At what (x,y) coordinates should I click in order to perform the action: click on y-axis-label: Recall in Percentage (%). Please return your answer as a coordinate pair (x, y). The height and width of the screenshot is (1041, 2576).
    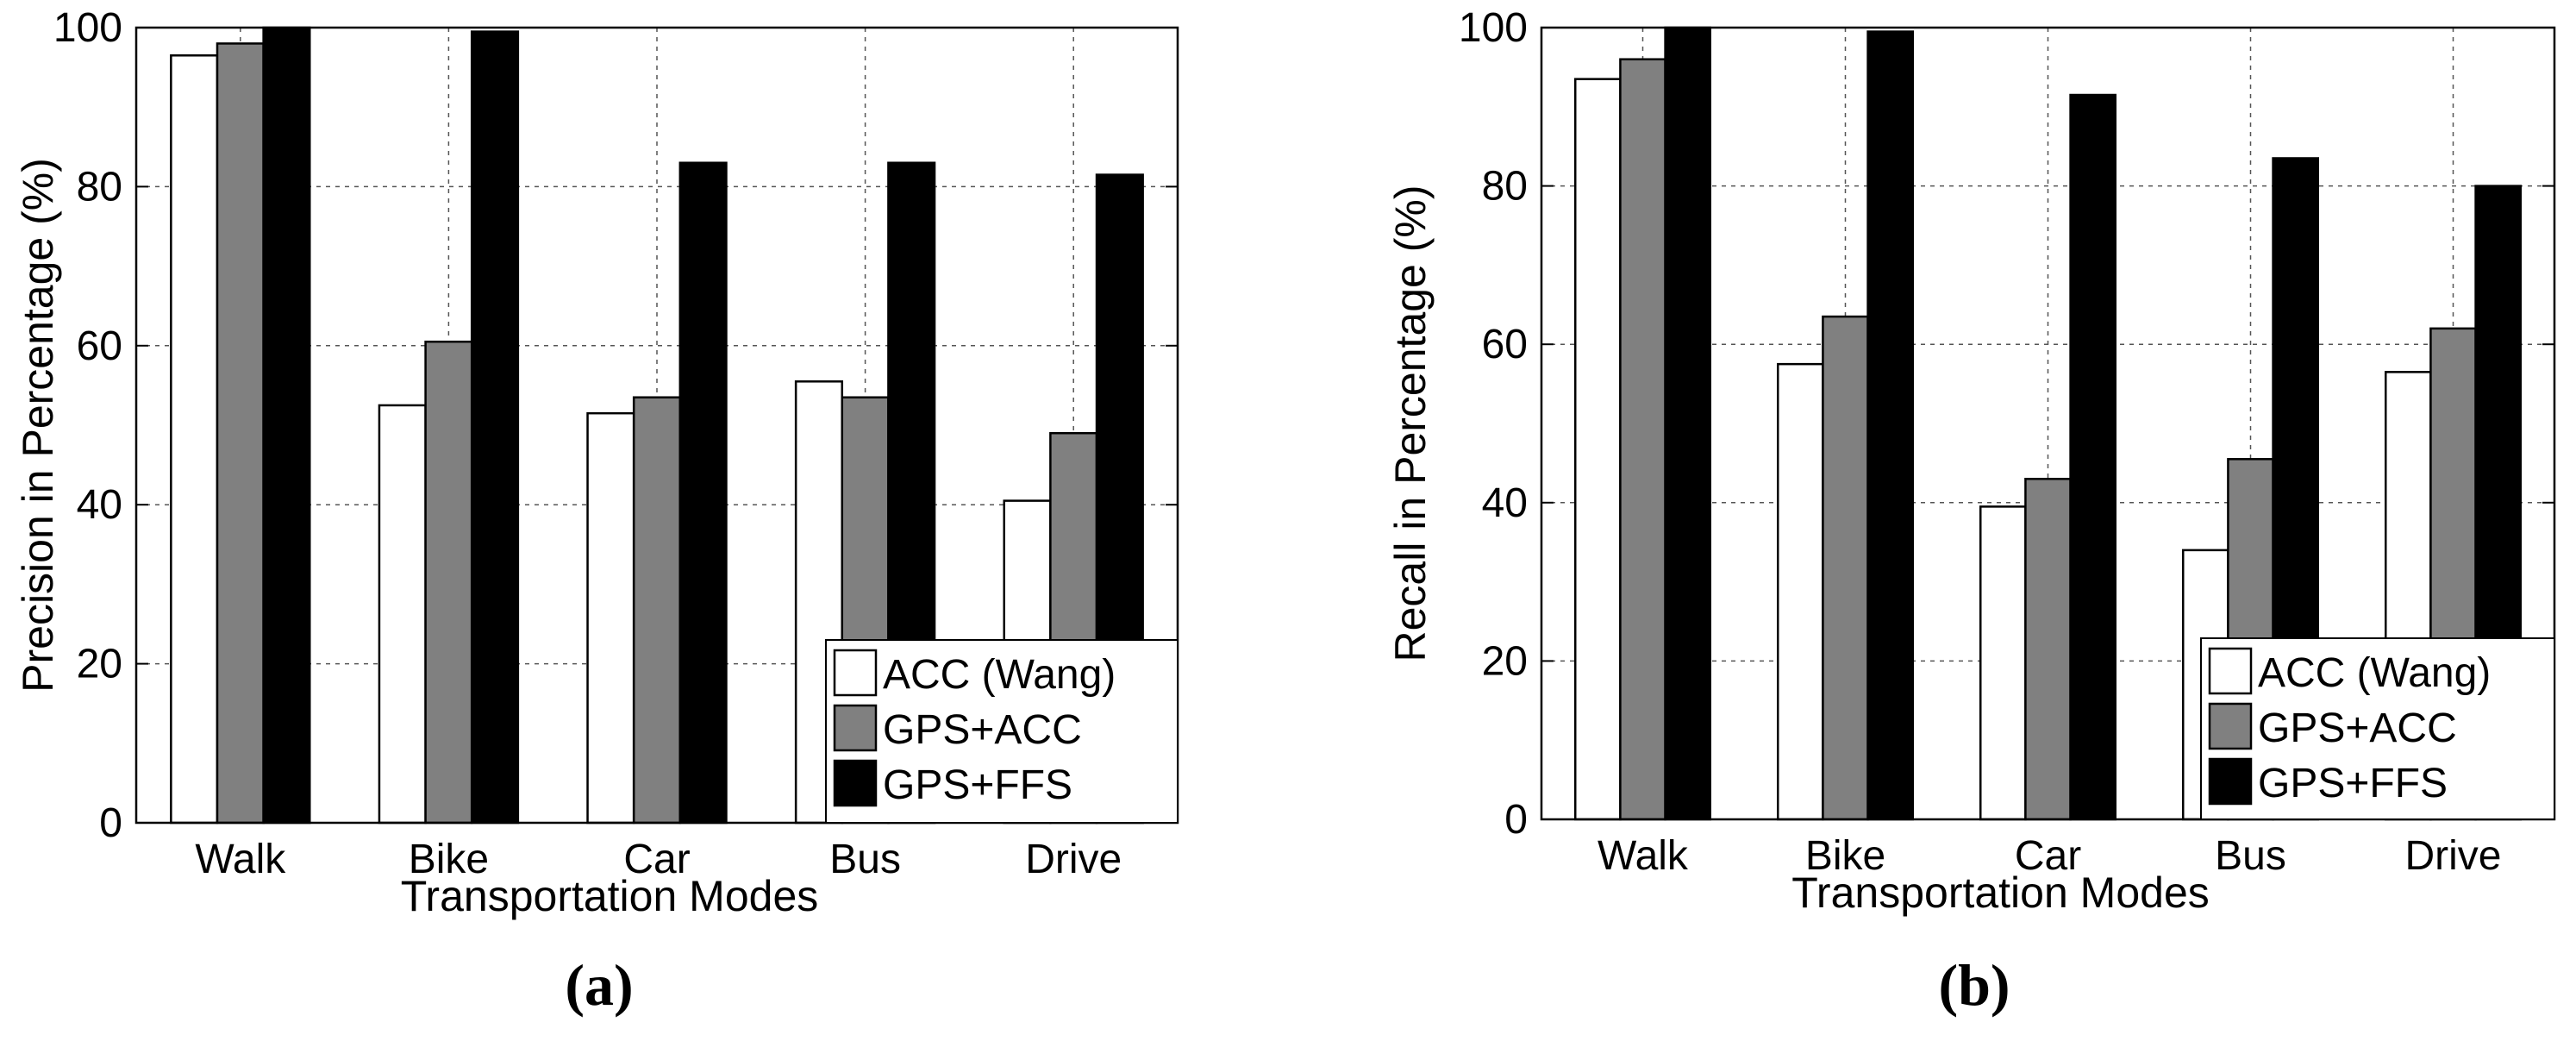
    Looking at the image, I should click on (1410, 424).